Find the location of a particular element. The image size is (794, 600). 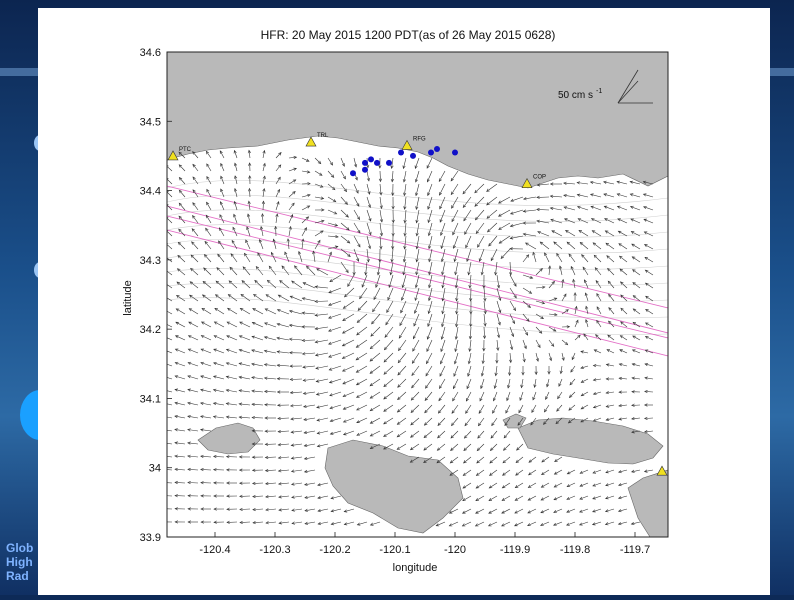

y-tick-label: 34.6 is located at coordinates (150, 53).